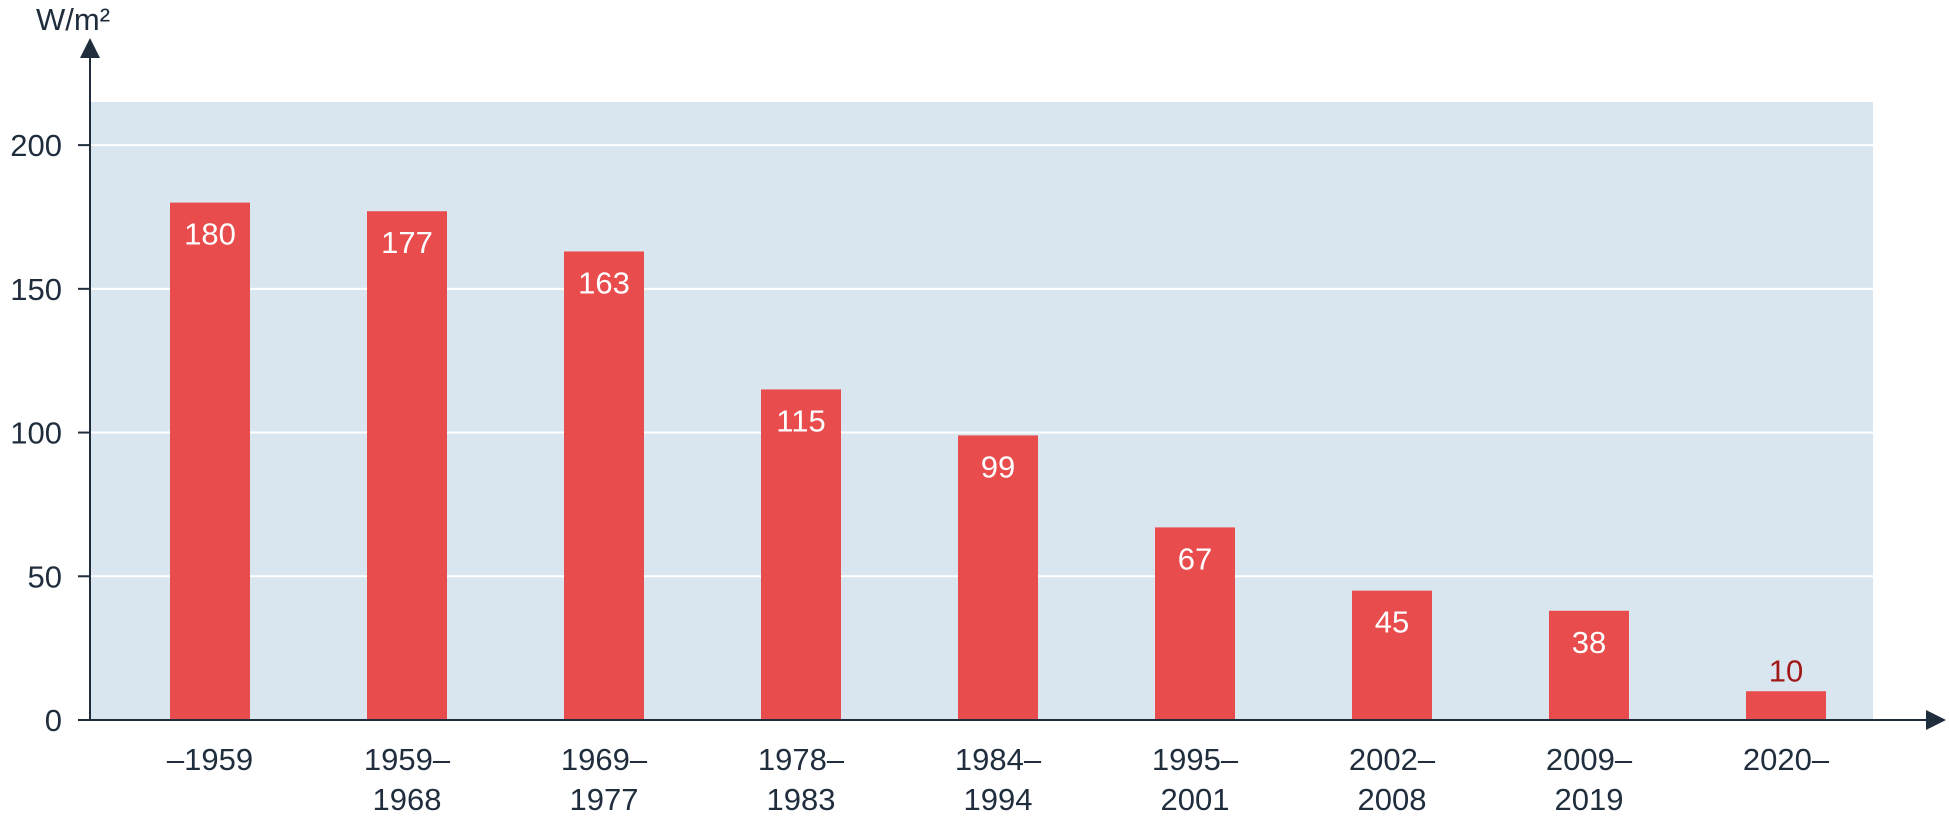 This screenshot has height=829, width=1949. Describe the element at coordinates (1392, 799) in the screenshot. I see `x-category-label: 2008` at that location.